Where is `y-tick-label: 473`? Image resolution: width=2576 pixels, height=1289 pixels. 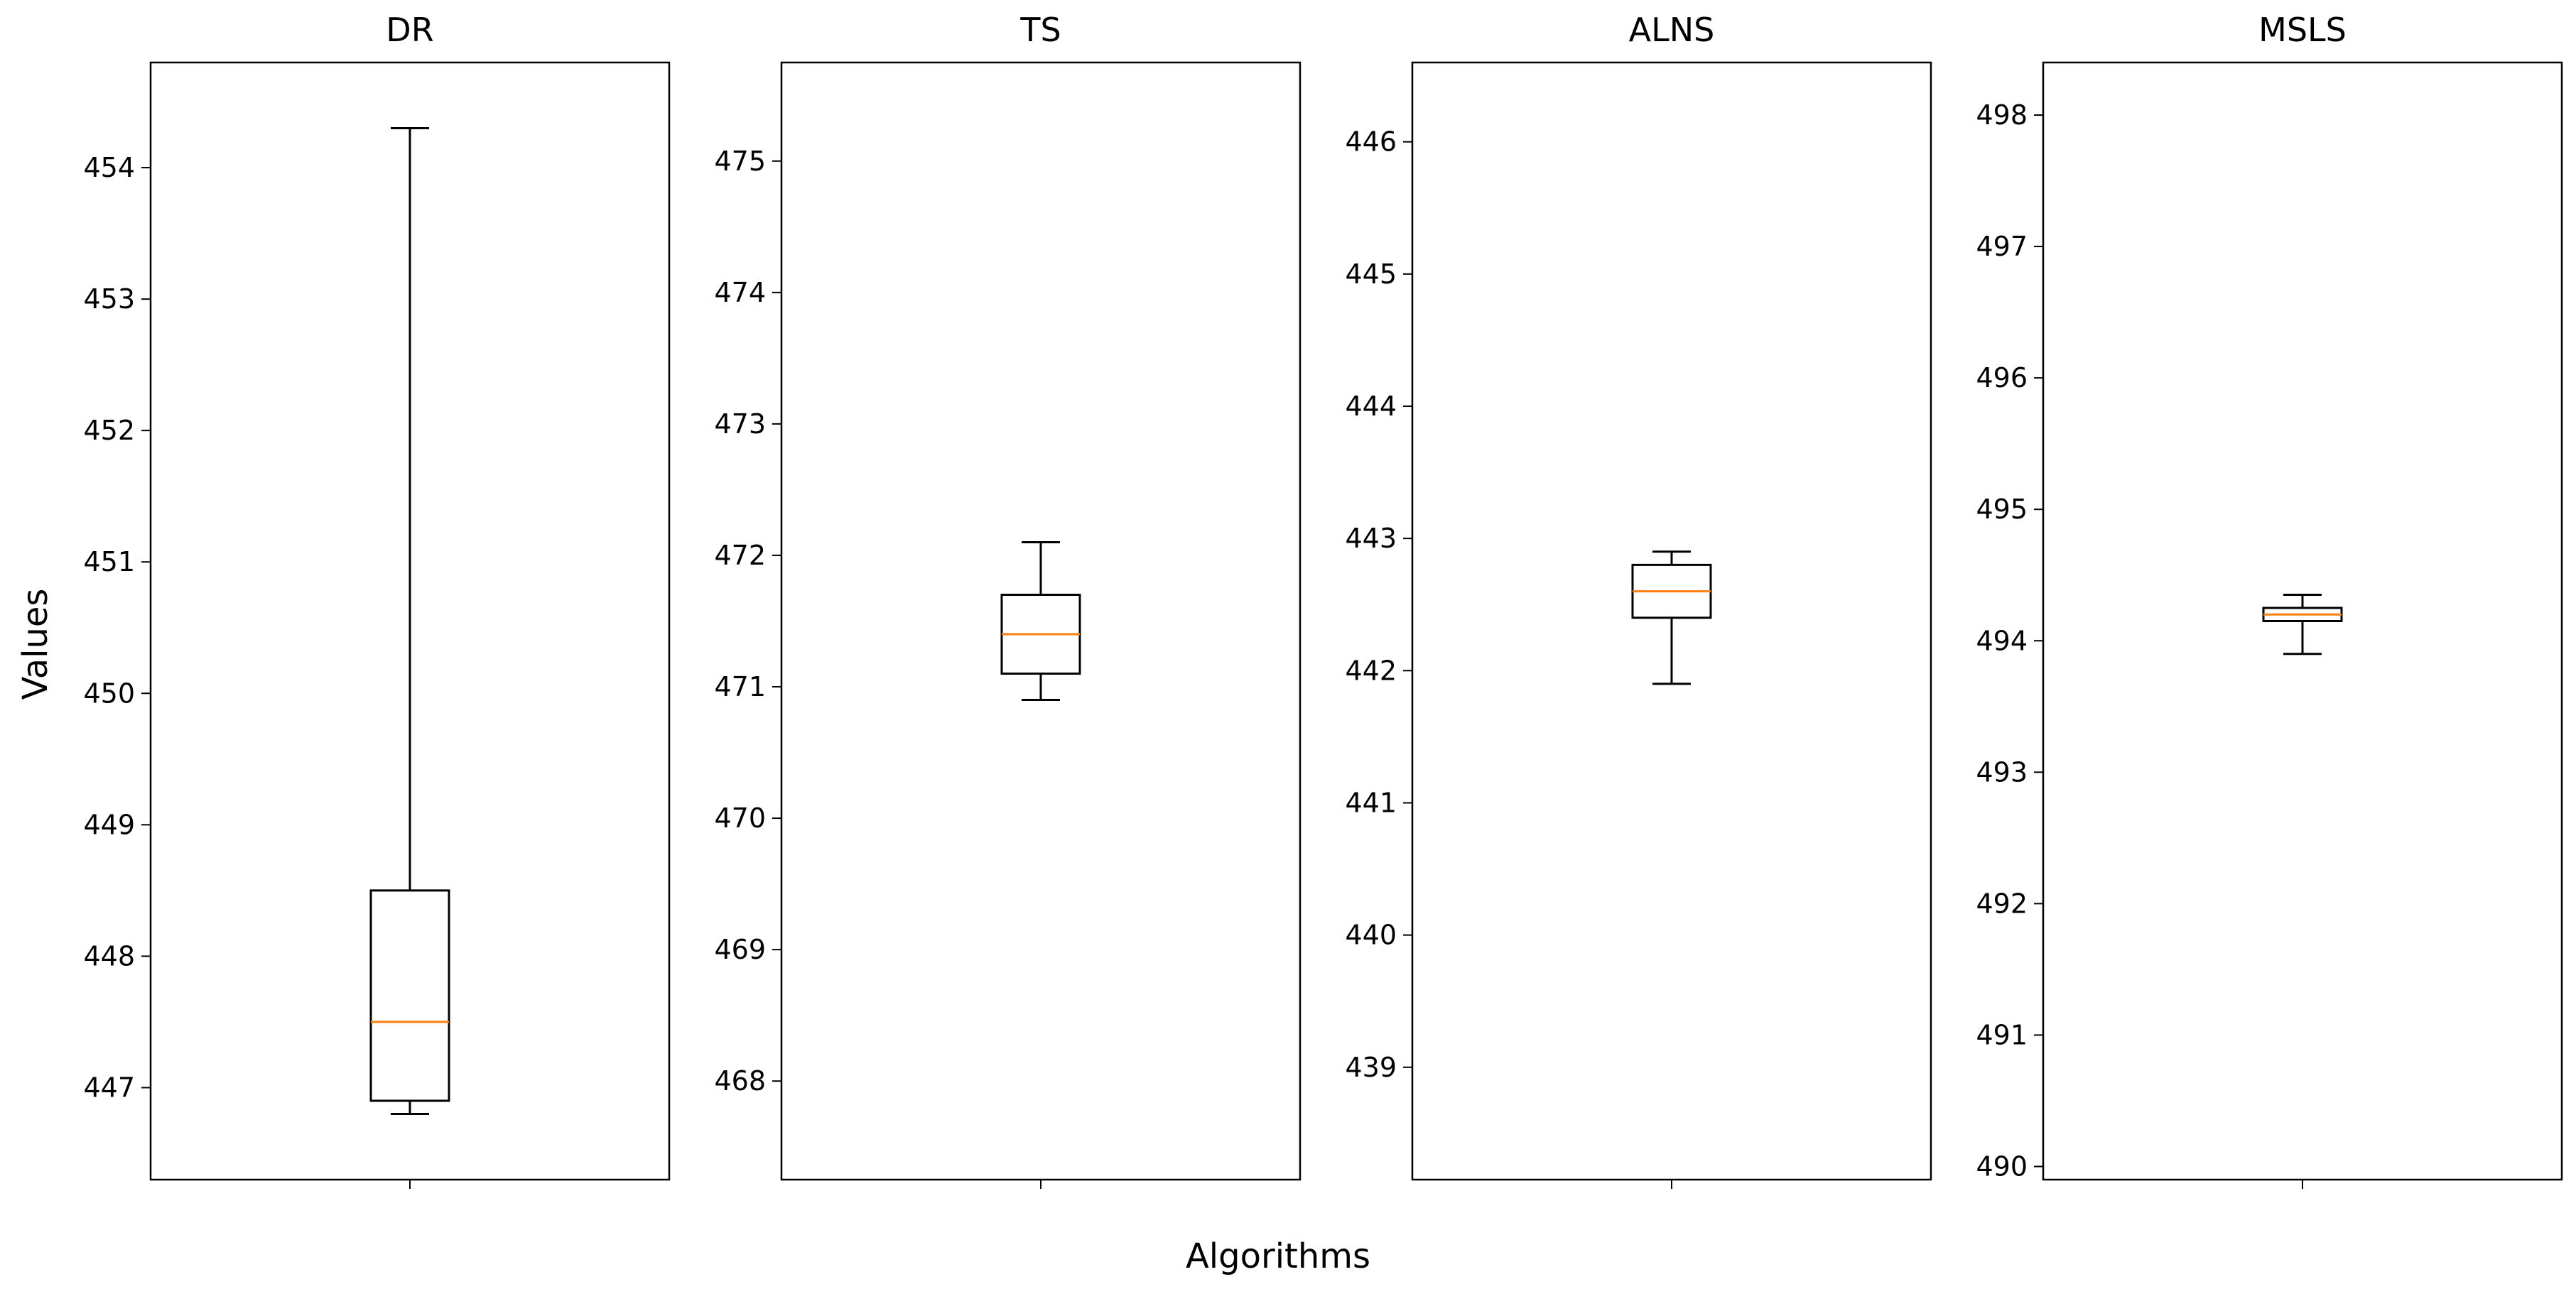
y-tick-label: 473 is located at coordinates (740, 424).